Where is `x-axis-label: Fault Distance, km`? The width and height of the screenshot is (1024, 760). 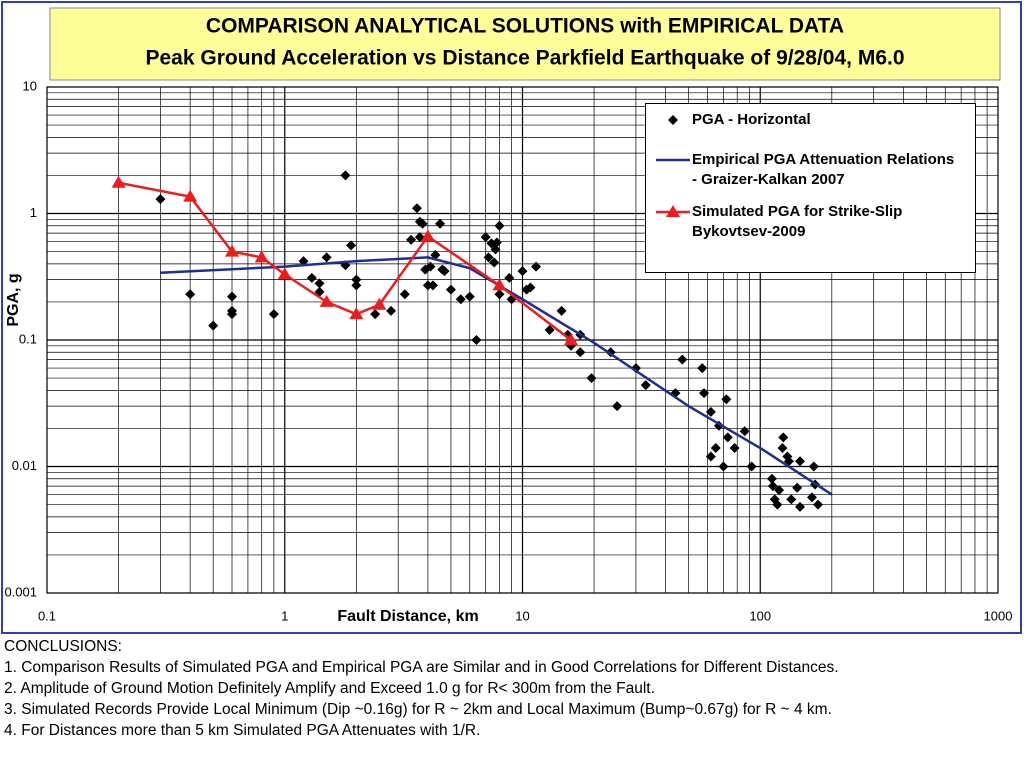 x-axis-label: Fault Distance, km is located at coordinates (407, 616).